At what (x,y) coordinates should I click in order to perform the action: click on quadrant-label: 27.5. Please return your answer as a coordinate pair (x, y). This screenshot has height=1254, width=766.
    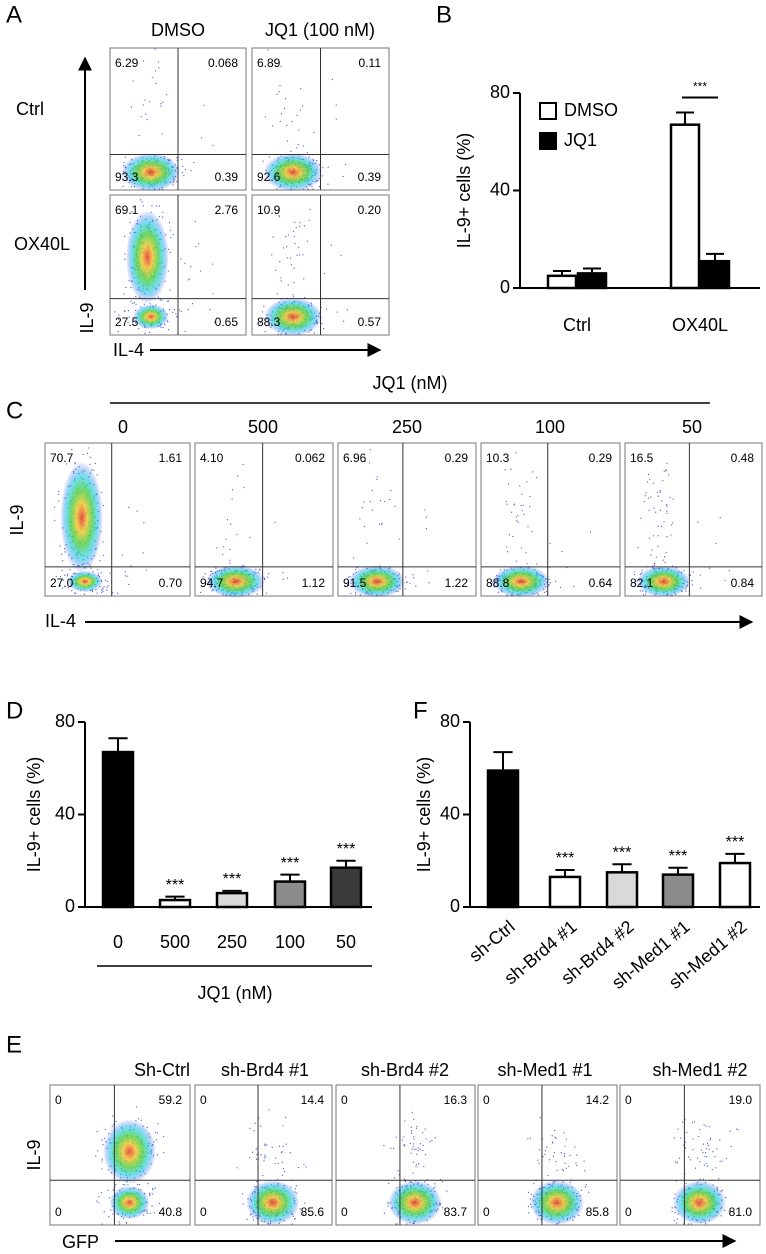
    Looking at the image, I should click on (127, 322).